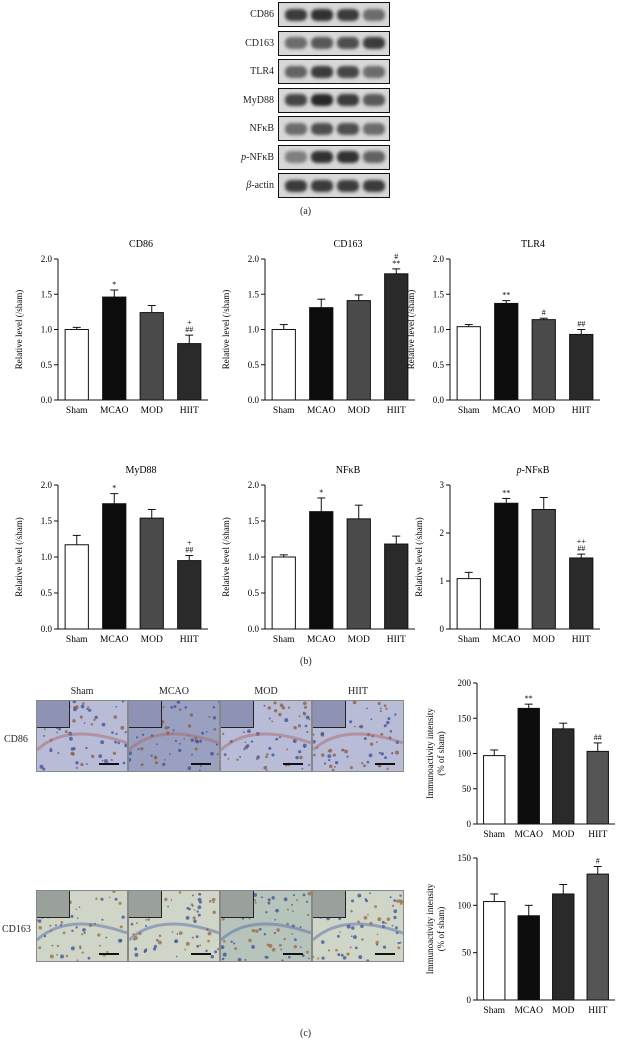 This screenshot has height=1043, width=622. What do you see at coordinates (47, 593) in the screenshot?
I see `y-tick-label: 0.5` at bounding box center [47, 593].